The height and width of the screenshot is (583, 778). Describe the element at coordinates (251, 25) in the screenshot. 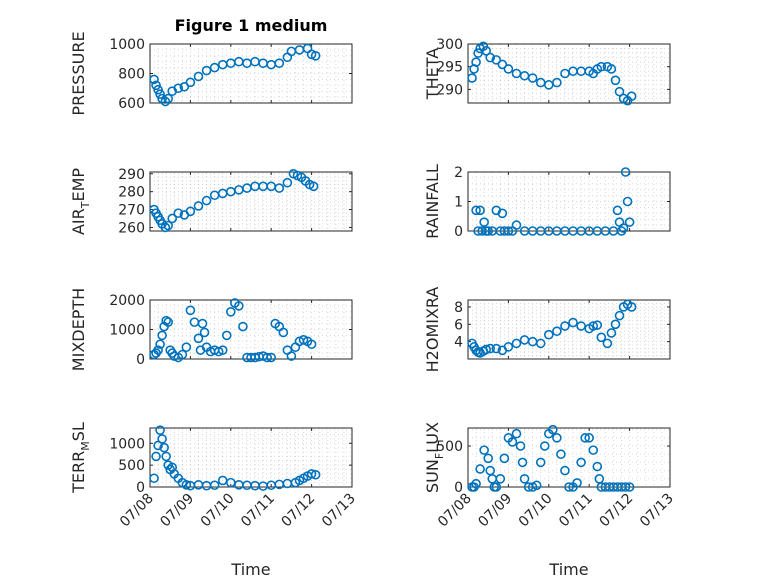

I see `figure-title: Figure 1 medium` at that location.